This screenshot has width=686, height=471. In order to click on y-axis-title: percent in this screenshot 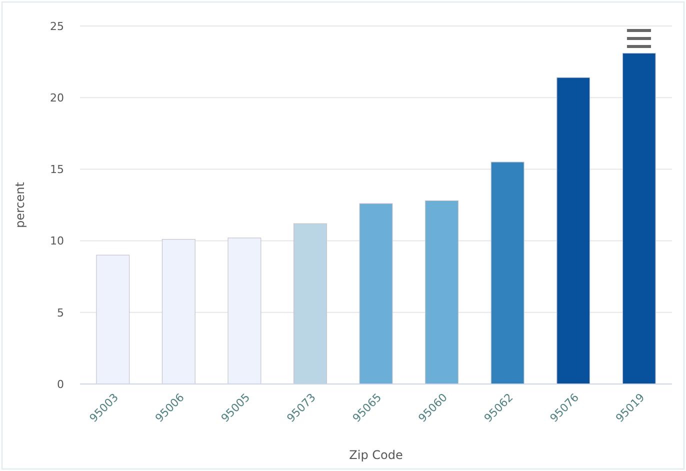, I will do `click(20, 205)`.